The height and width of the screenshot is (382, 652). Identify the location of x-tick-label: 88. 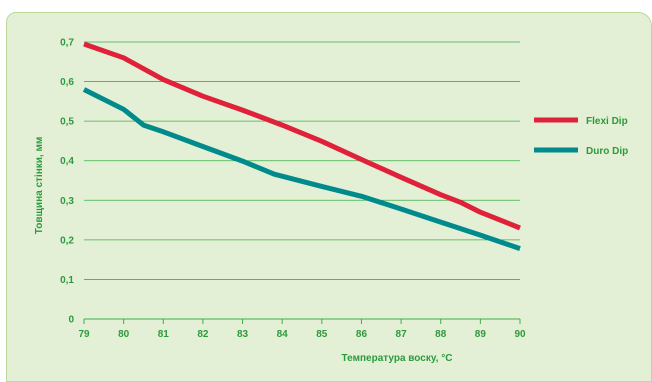
(441, 334).